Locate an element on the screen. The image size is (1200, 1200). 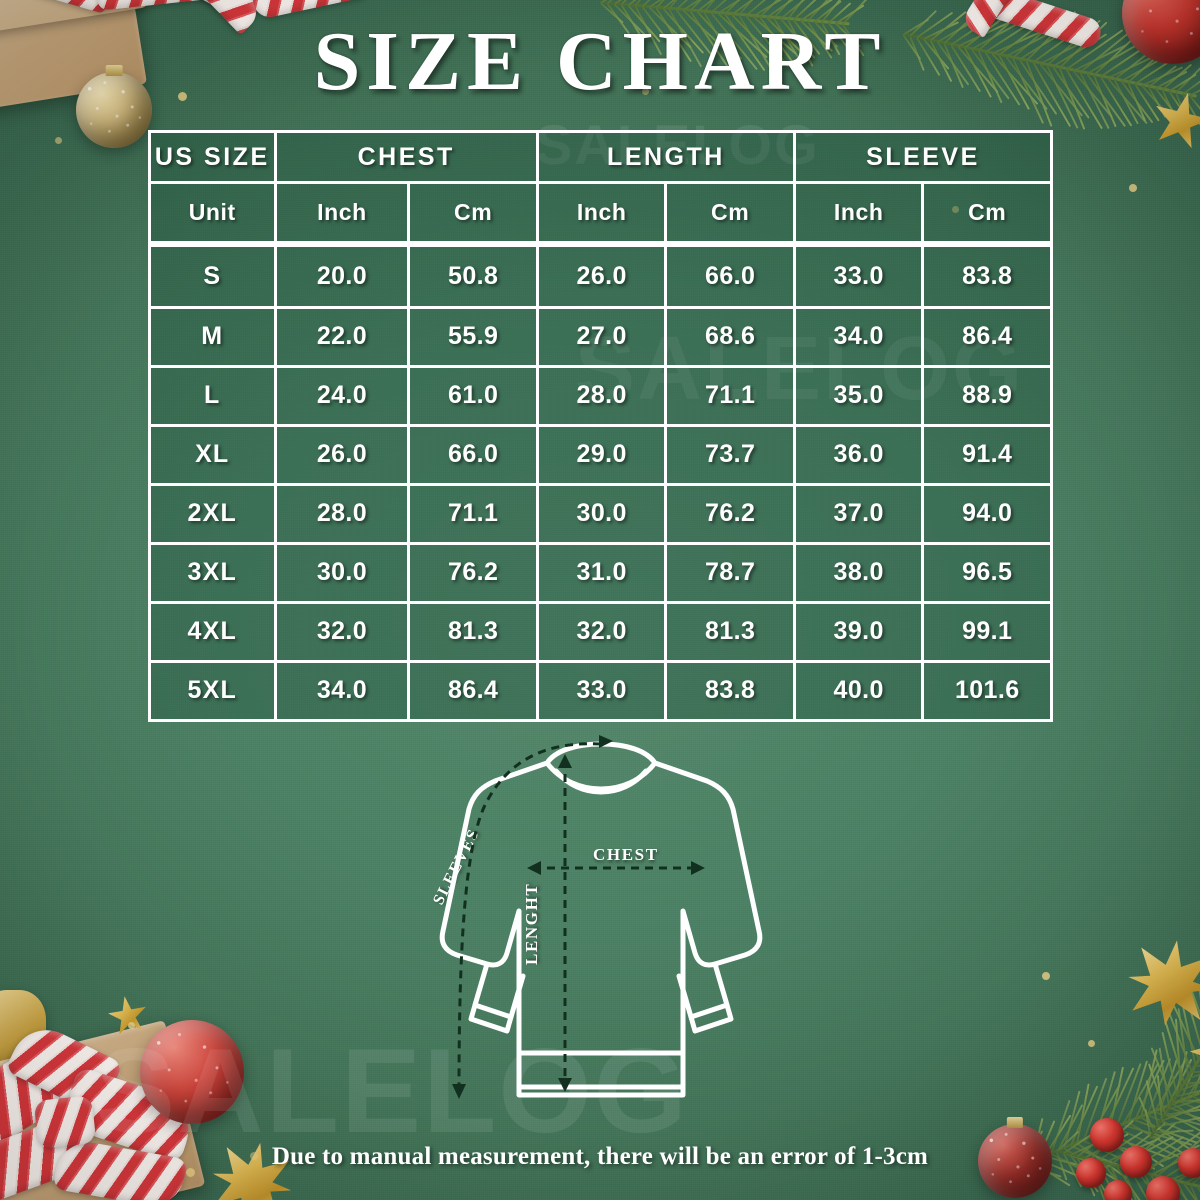
cell-size: 4XL is located at coordinates (212, 633).